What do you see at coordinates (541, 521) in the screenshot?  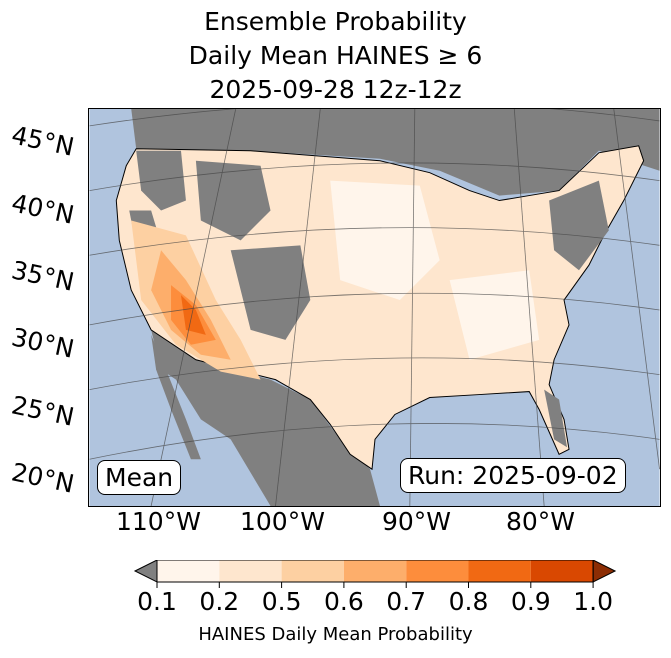 I see `lon-label-80: 80°W` at bounding box center [541, 521].